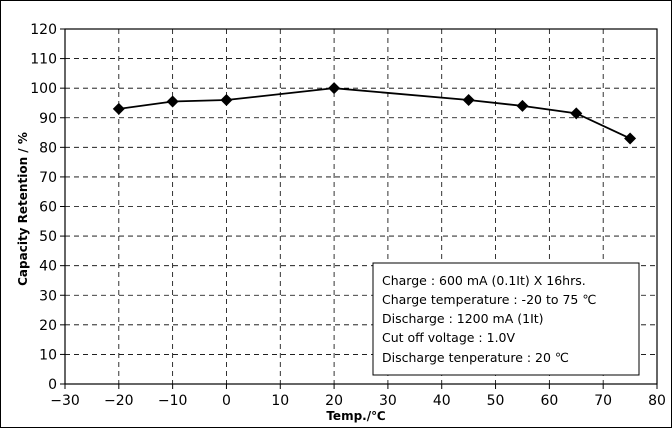 The width and height of the screenshot is (672, 432). What do you see at coordinates (358, 396) in the screenshot?
I see `x-tick-labels: −30 −20 −10 0 10 20 30 40 50 60 70 80` at bounding box center [358, 396].